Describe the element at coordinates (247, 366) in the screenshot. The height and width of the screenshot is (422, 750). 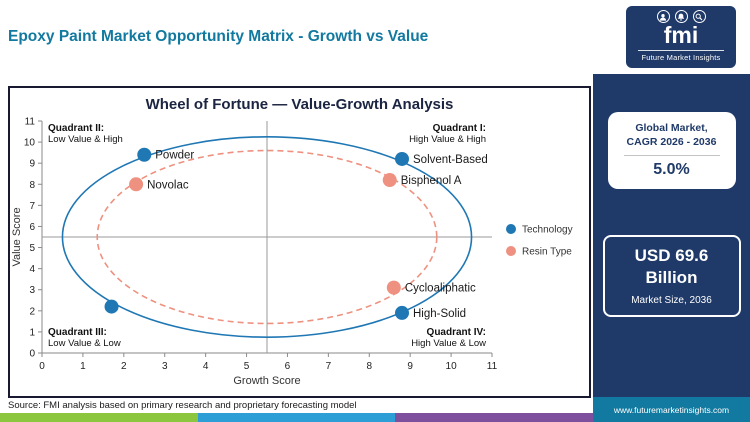
I see `x-tick-label: 5` at that location.